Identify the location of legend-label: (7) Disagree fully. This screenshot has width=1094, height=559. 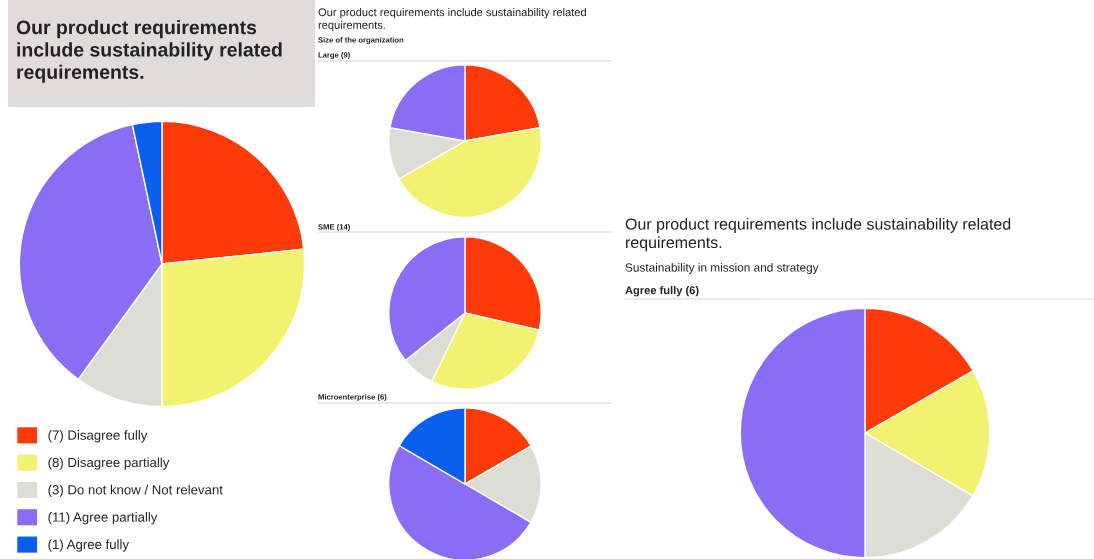
(98, 436).